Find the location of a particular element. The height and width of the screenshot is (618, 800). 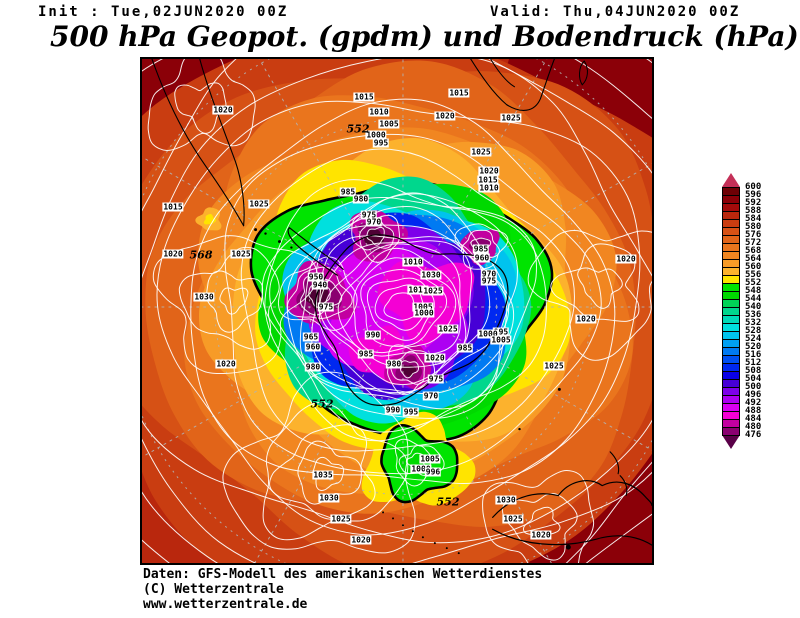

footer-line-3: www.wetterzentrale.de is located at coordinates (225, 604).